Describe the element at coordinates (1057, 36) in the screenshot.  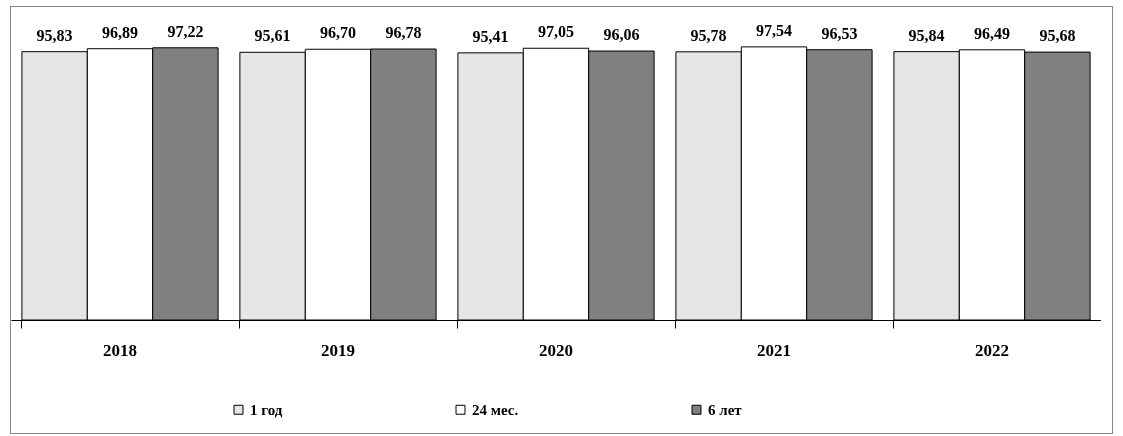
I see `data-label: 95,68` at that location.